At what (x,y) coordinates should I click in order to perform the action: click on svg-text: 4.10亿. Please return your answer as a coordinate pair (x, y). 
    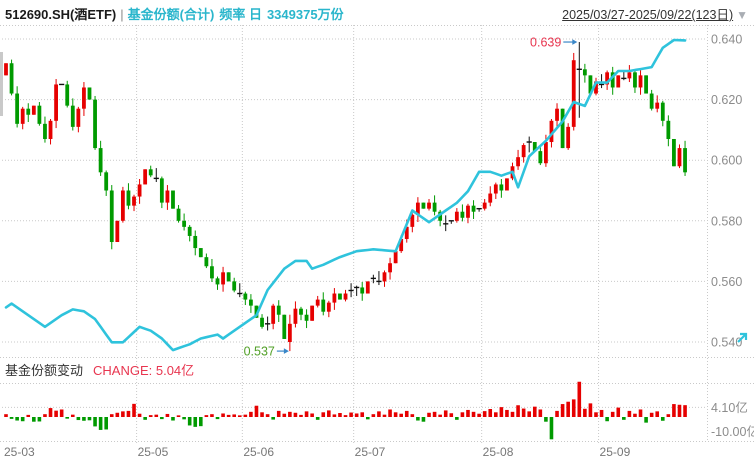
    Looking at the image, I should click on (729, 407).